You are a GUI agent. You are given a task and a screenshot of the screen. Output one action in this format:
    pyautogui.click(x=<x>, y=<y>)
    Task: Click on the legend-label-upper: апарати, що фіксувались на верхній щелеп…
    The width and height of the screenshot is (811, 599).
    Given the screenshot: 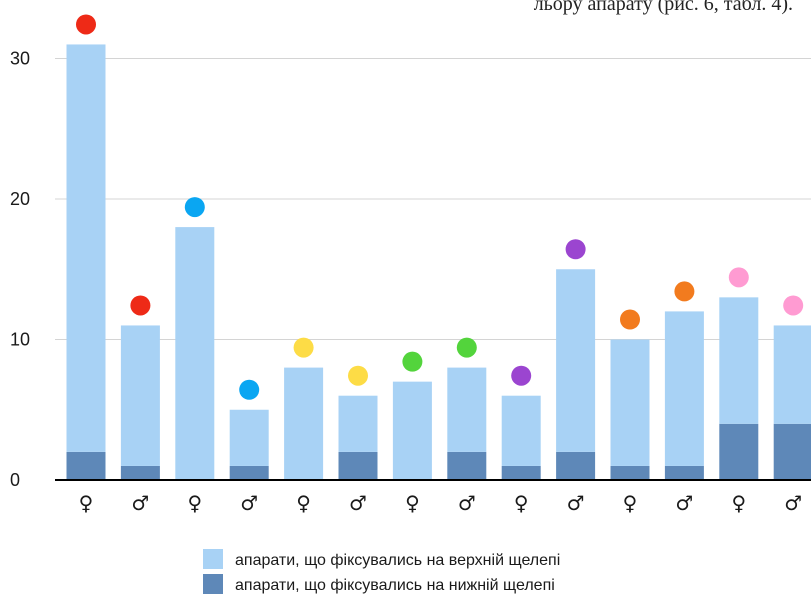 What is the action you would take?
    pyautogui.click(x=397, y=560)
    